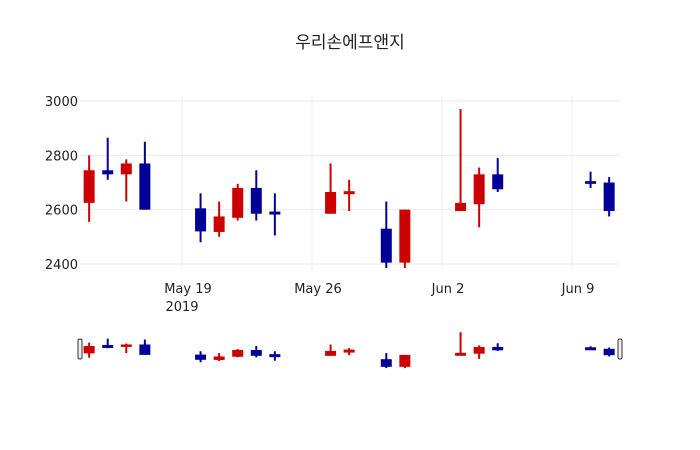  What do you see at coordinates (61, 265) in the screenshot?
I see `y-tick-label: 2400` at bounding box center [61, 265].